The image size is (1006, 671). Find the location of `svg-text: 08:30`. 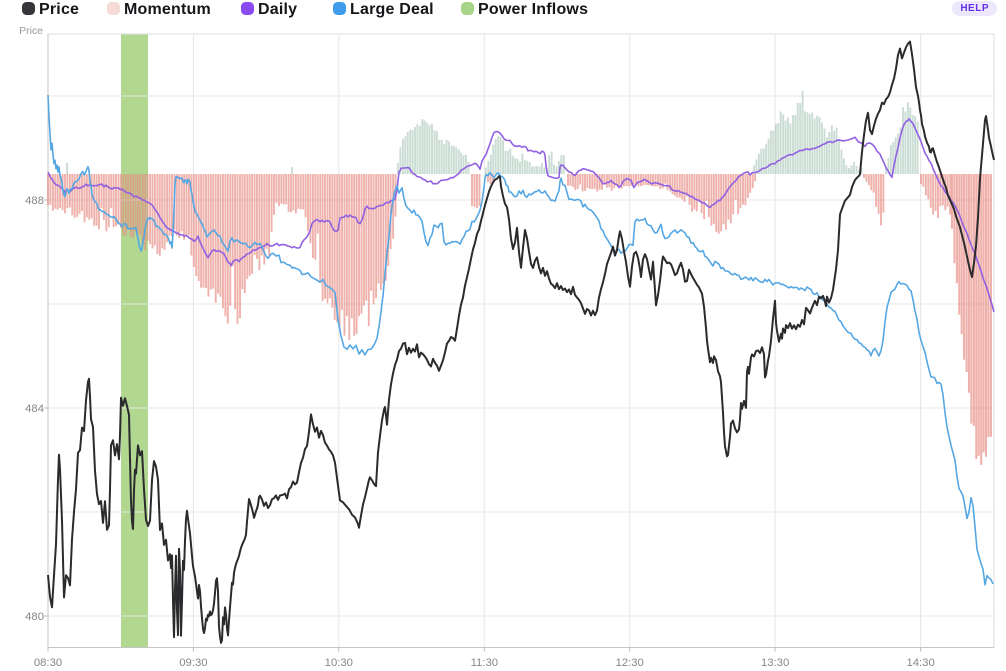

svg-text: 08:30 is located at coordinates (48, 663).